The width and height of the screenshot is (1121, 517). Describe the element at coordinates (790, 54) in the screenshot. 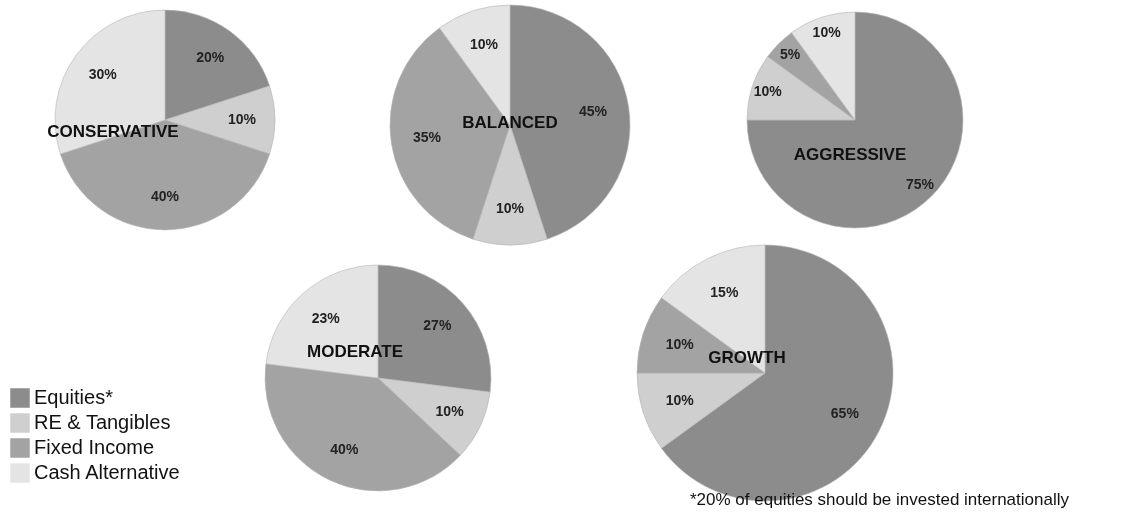

I see `data-label: 5%` at that location.